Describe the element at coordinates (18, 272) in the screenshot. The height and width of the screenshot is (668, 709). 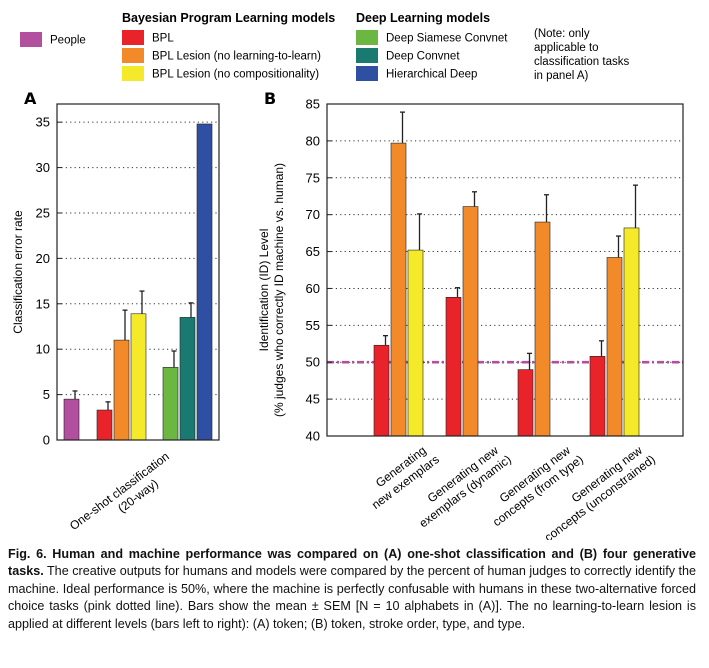
I see `y-axis-label-a: Classification error rate` at that location.